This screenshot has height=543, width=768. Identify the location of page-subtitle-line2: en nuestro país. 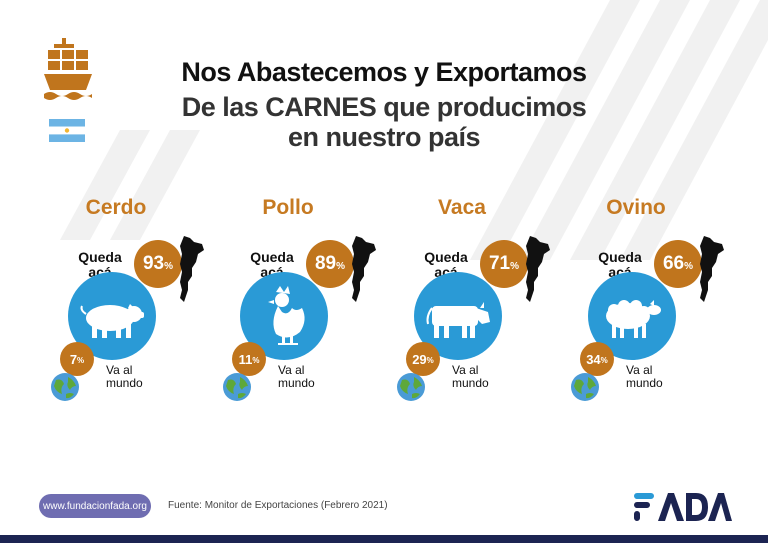
(384, 137).